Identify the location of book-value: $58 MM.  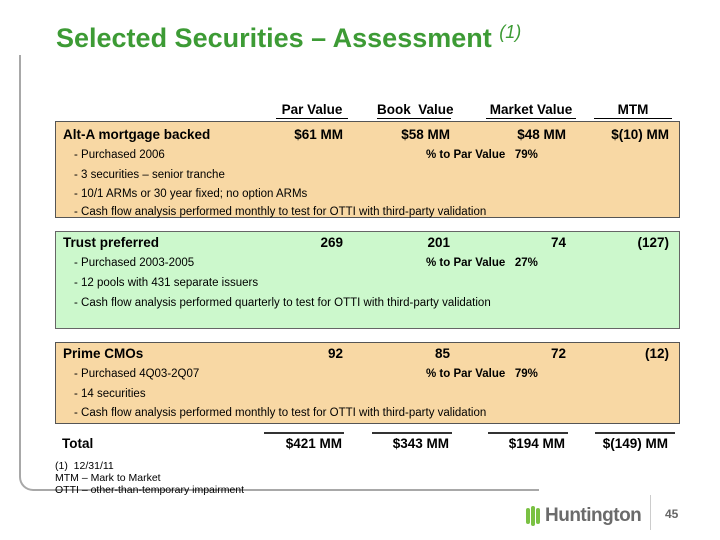
(425, 134).